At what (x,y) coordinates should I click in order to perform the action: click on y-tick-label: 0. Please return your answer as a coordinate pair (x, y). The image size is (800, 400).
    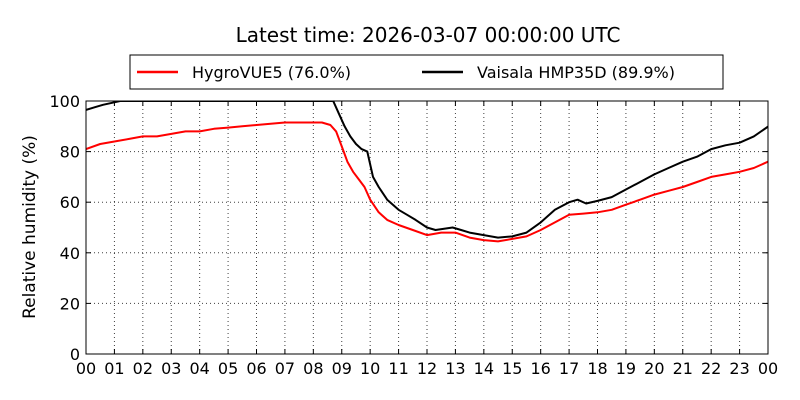
    Looking at the image, I should click on (75, 354).